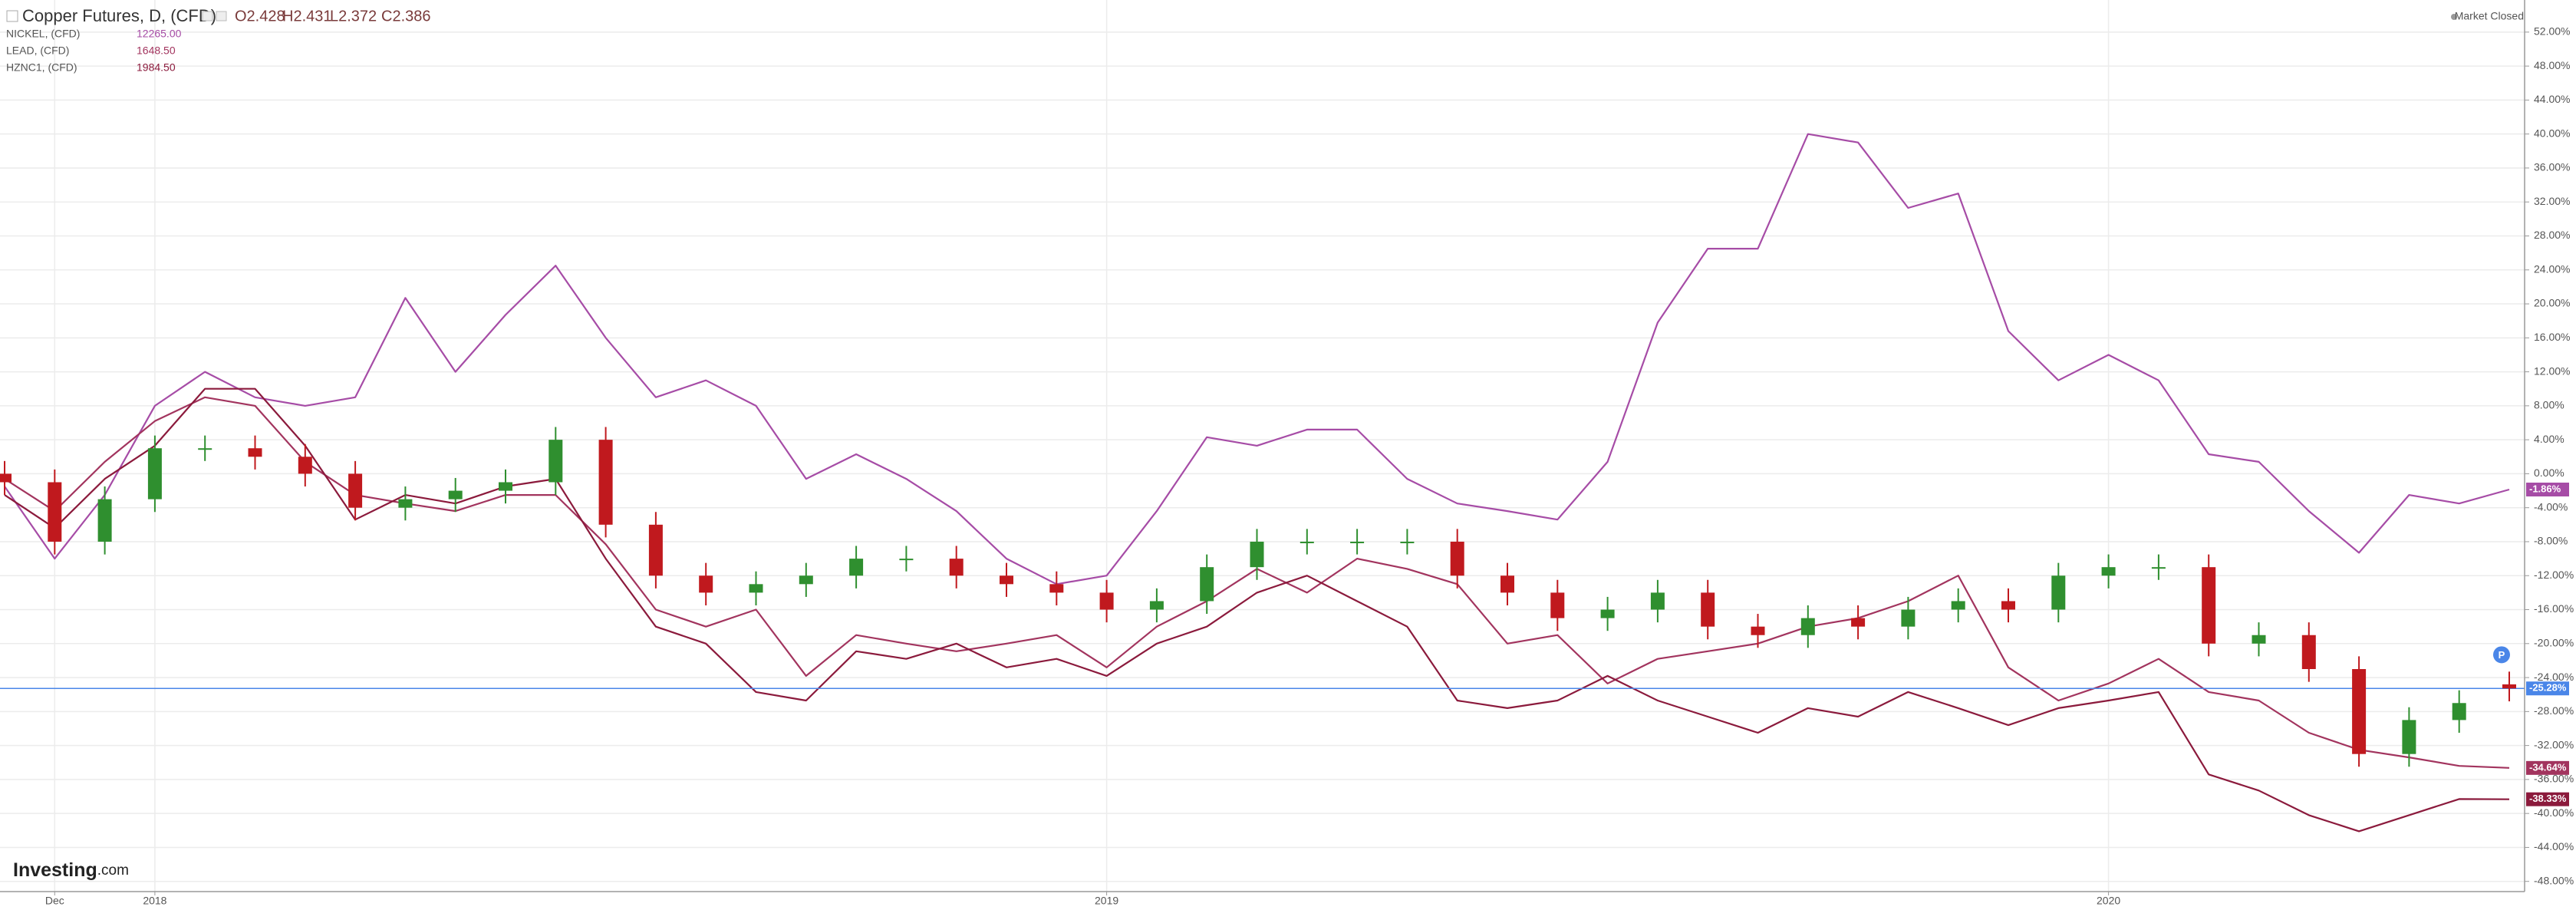 The height and width of the screenshot is (910, 2576). What do you see at coordinates (2454, 17) in the screenshot?
I see `status-dot` at bounding box center [2454, 17].